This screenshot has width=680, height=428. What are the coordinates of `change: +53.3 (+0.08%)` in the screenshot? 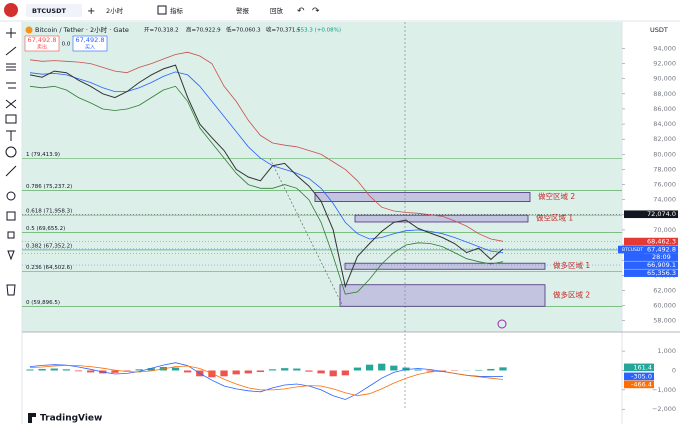 It's located at (318, 31).